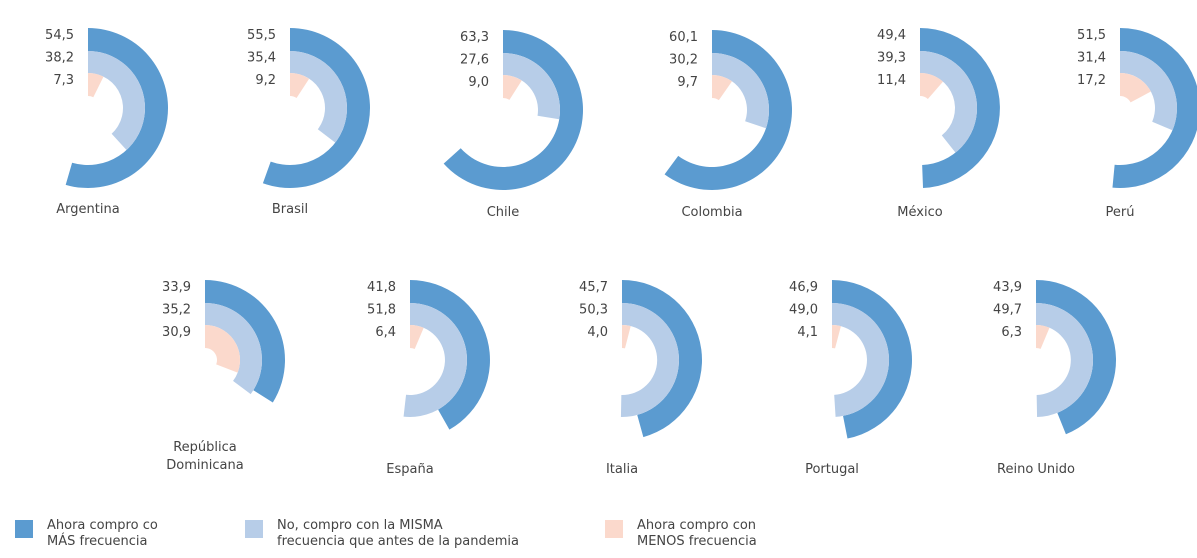 Image resolution: width=1197 pixels, height=558 pixels. What do you see at coordinates (1091, 80) in the screenshot?
I see `value-label: 17,2` at bounding box center [1091, 80].